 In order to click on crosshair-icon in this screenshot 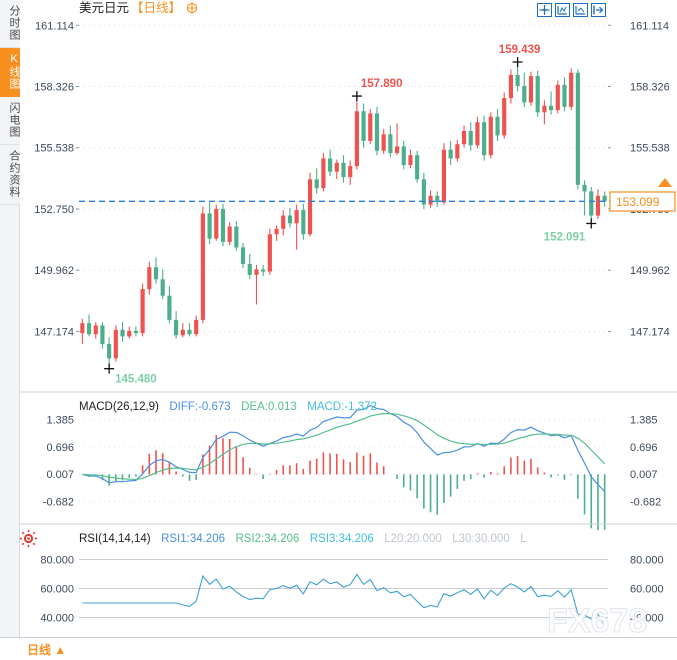, I will do `click(192, 8)`.